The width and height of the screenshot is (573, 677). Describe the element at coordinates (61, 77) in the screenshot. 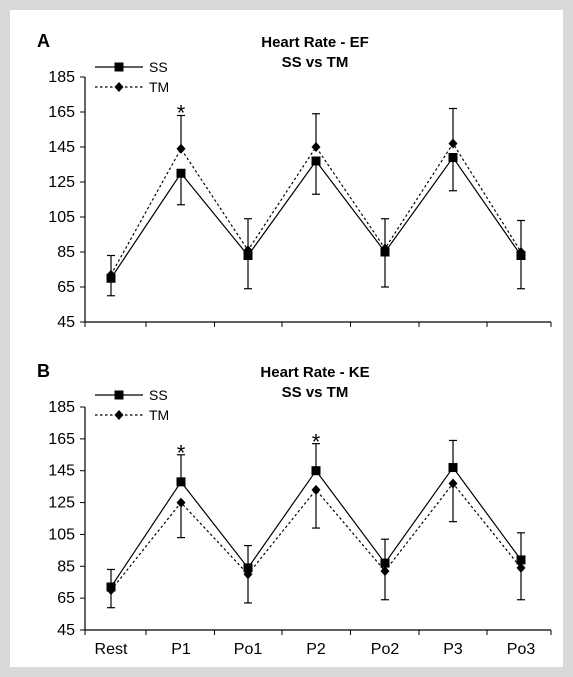

I see `panel-a-y-tick-label: 185` at that location.